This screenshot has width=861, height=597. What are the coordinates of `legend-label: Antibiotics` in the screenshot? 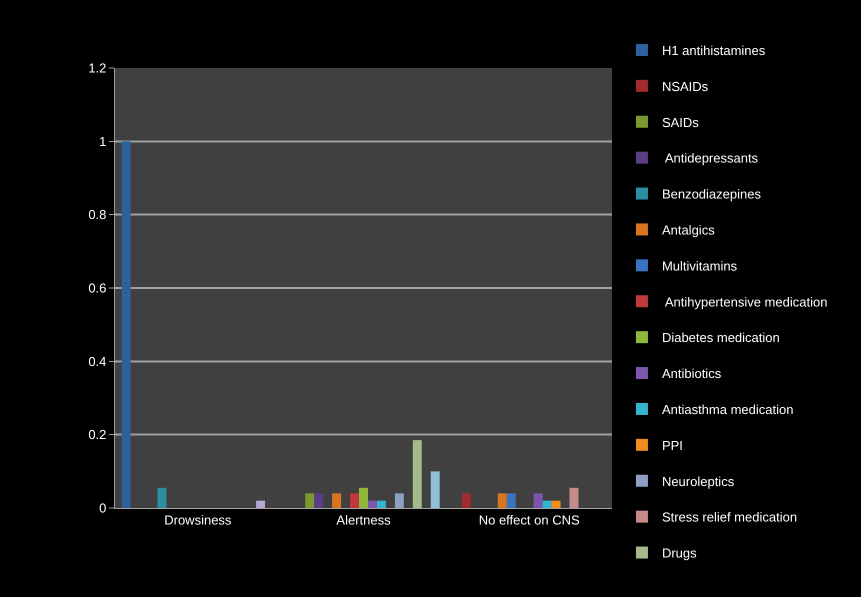 It's located at (692, 374).